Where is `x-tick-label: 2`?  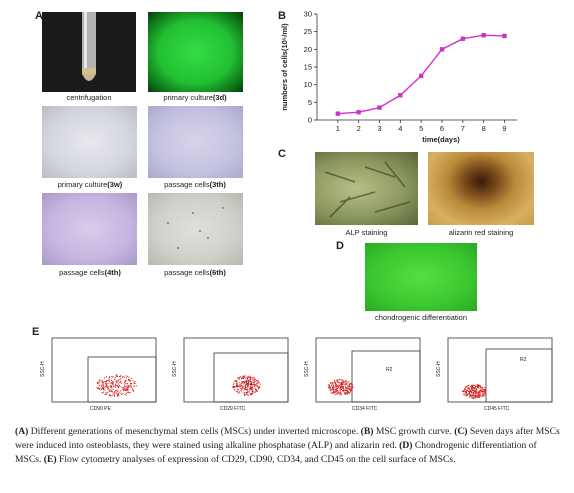 x-tick-label: 2 is located at coordinates (359, 128).